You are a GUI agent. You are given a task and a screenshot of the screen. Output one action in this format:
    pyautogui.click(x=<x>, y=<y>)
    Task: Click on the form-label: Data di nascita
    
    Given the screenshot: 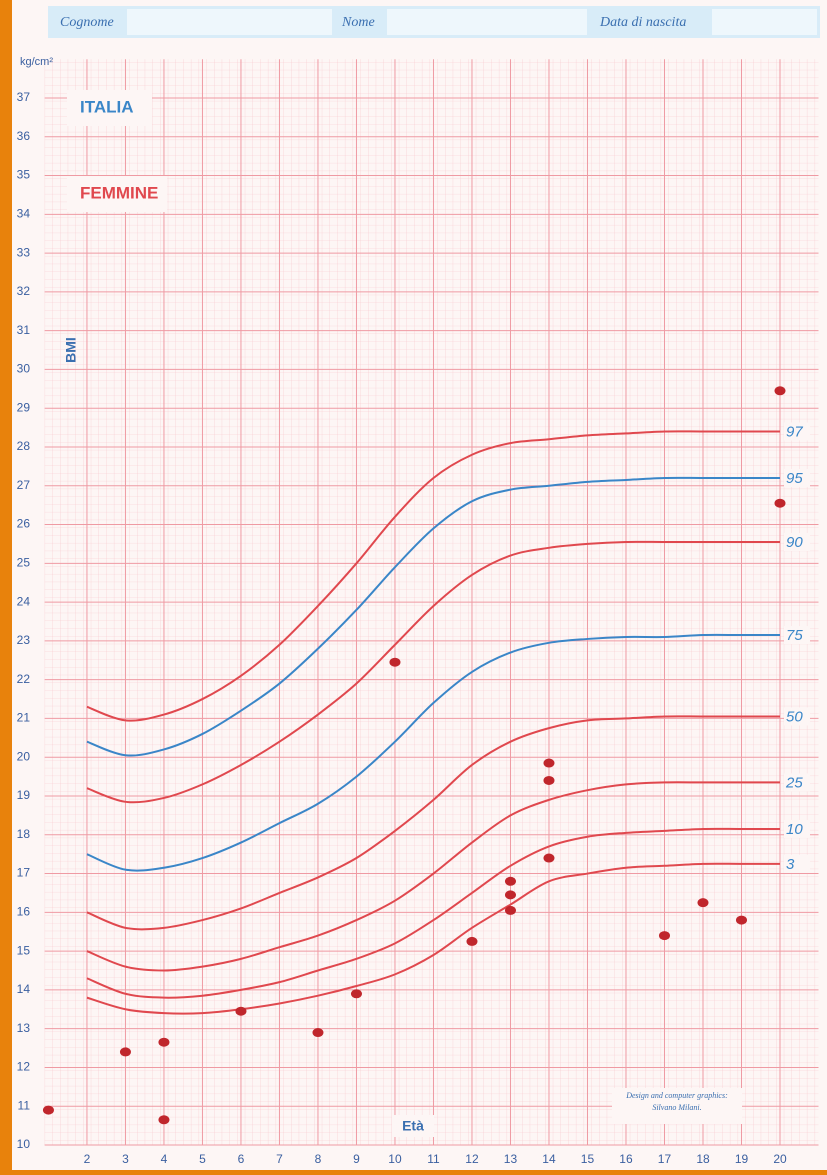 What is the action you would take?
    pyautogui.click(x=642, y=22)
    